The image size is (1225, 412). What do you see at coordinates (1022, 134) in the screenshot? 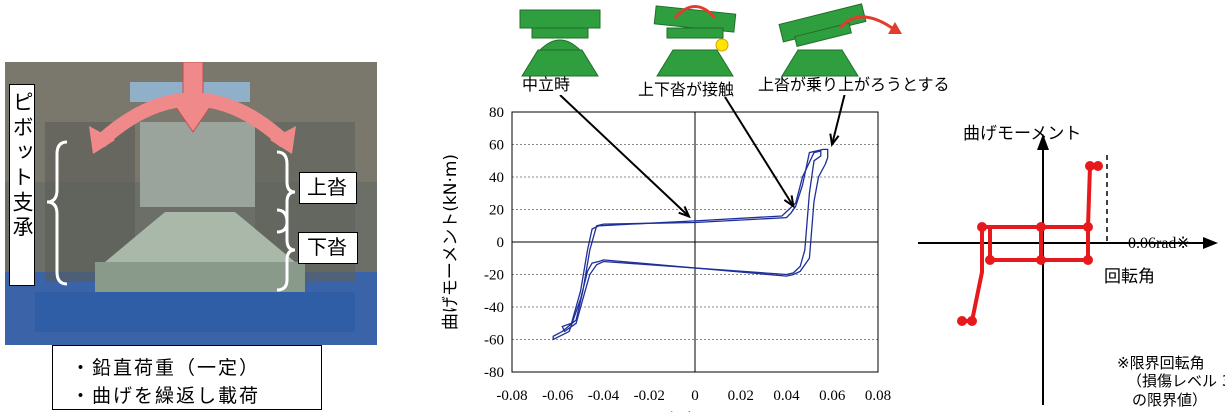
I see `schematic-ylabel: 曲げモーメント` at bounding box center [1022, 134].